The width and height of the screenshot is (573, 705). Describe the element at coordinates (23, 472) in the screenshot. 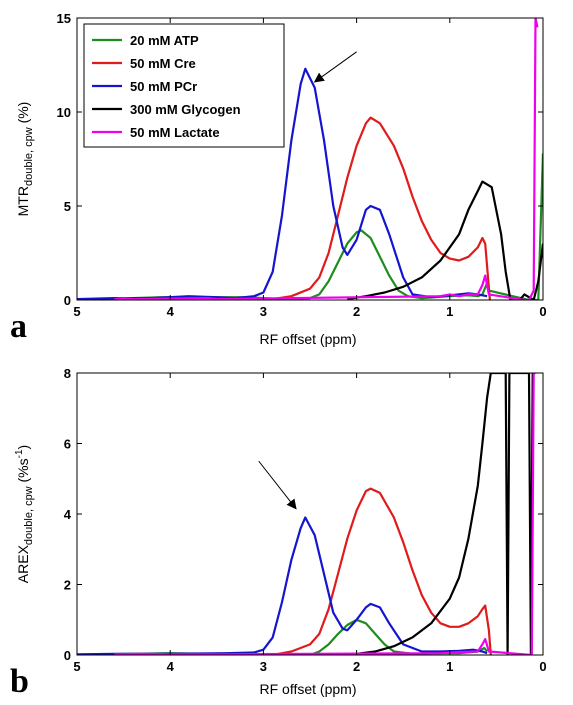

I see `y-label-unit: (%s` at that location.